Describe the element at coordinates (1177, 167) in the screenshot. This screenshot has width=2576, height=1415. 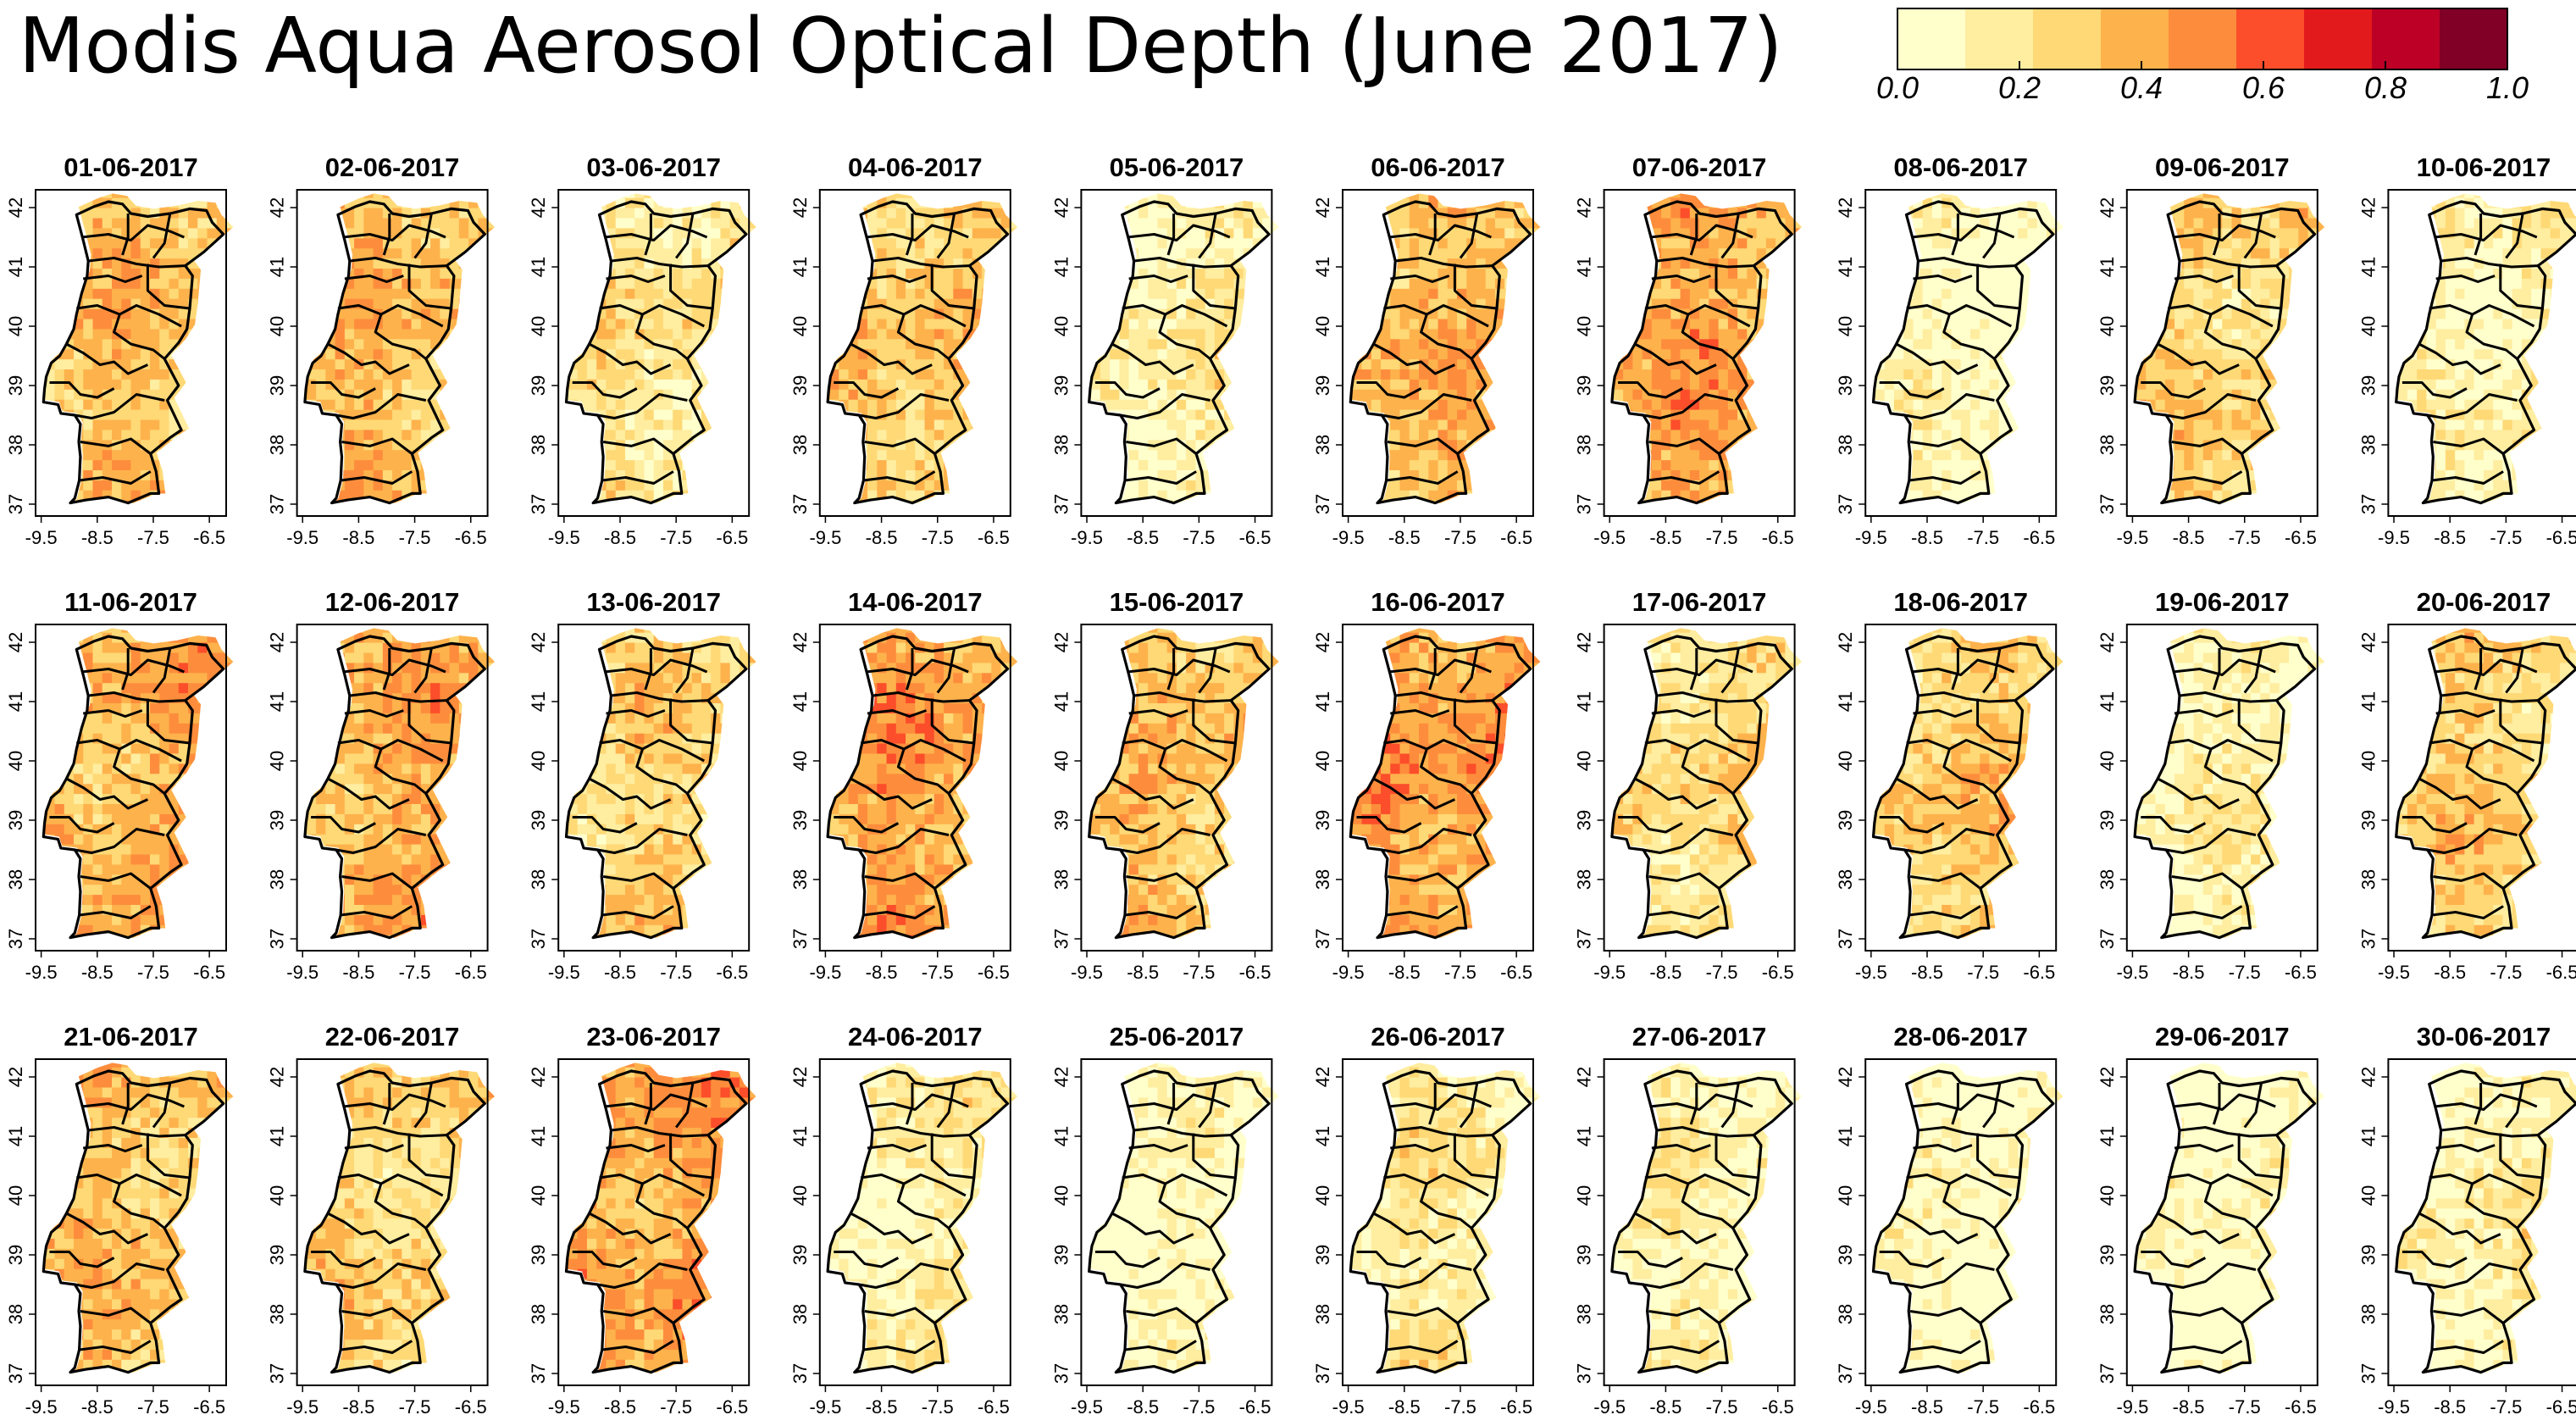
I see `panel-date-title: 05-06-2017` at that location.